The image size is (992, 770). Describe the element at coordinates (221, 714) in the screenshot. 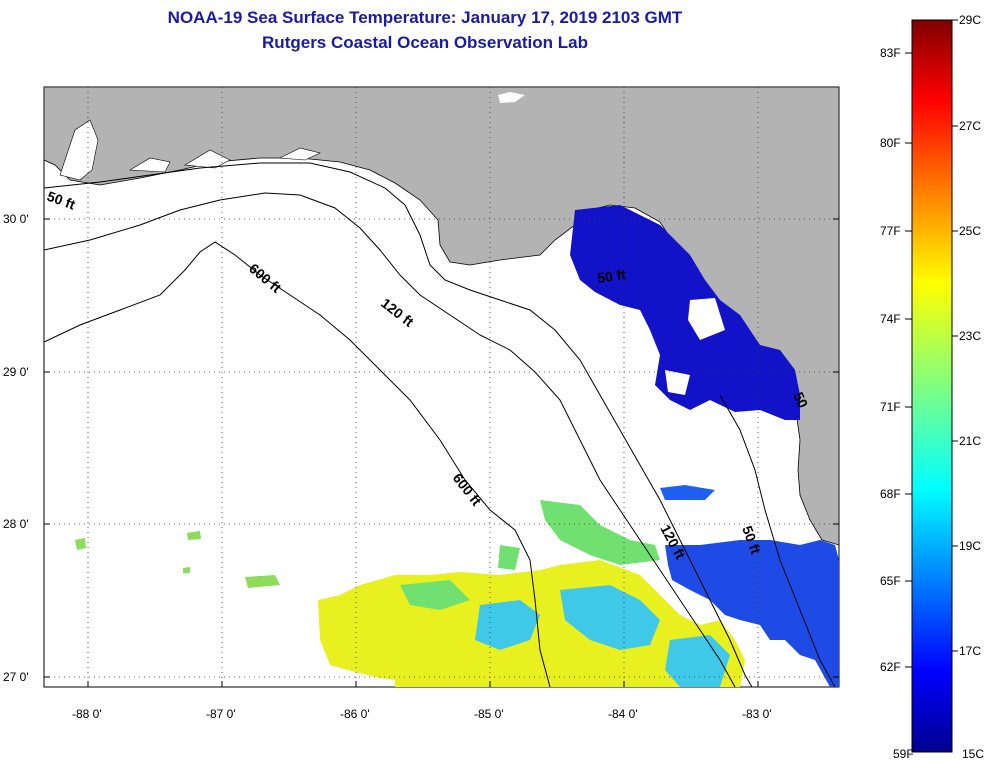

I see `lon-label: -87 0'` at that location.